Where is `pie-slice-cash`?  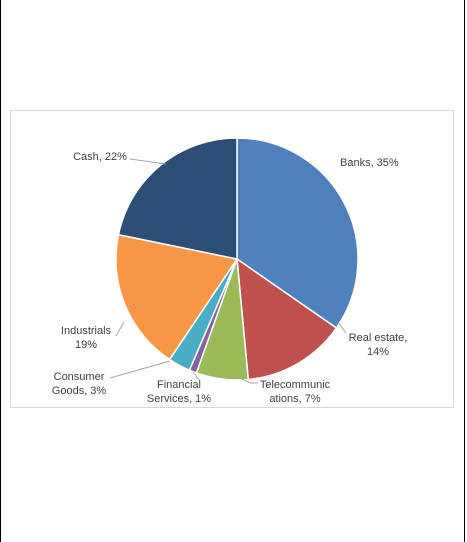 pie-slice-cash is located at coordinates (177, 198).